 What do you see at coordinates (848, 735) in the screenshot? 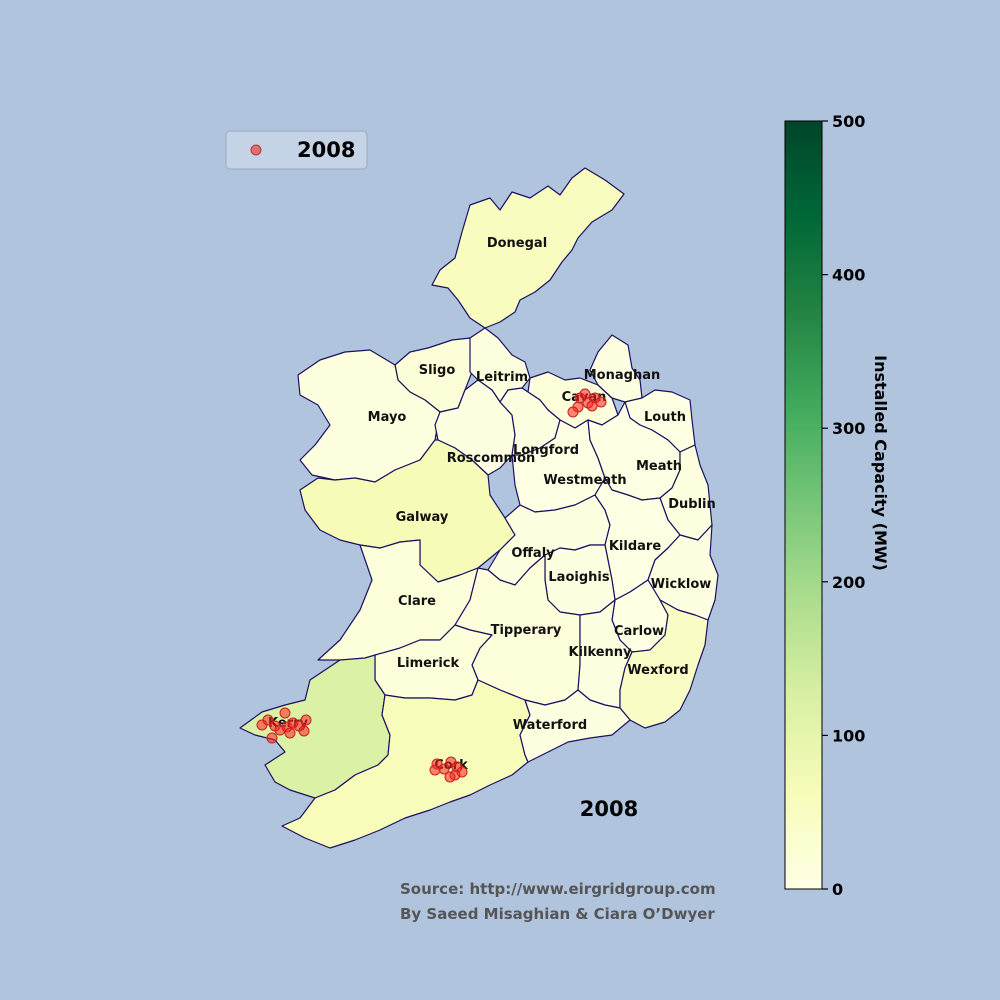
I see `colorbar-tick-label: 100` at bounding box center [848, 735].